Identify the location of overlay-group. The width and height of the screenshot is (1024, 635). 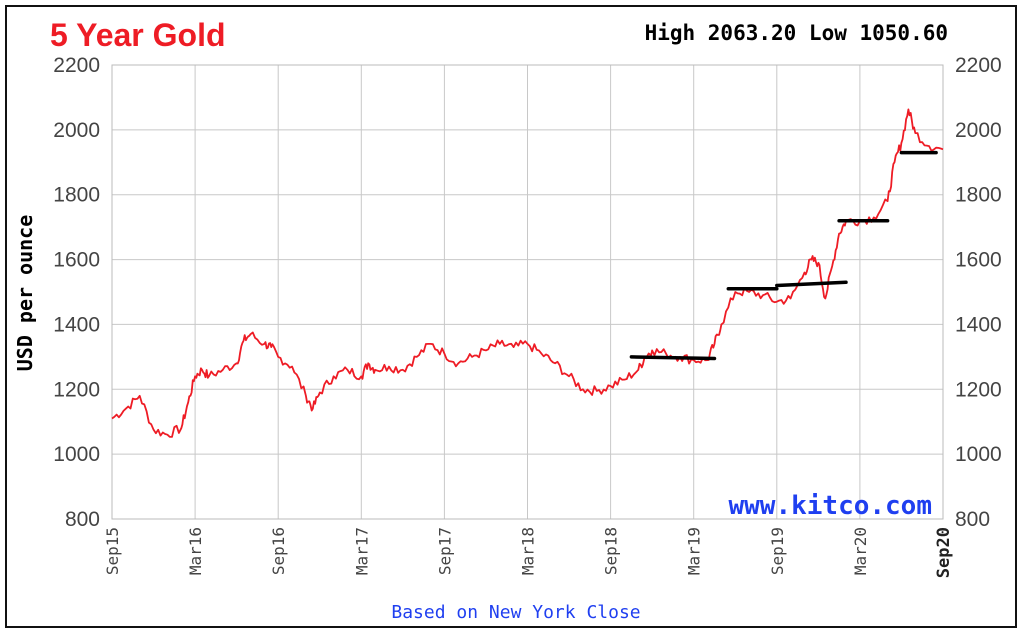
(783, 255).